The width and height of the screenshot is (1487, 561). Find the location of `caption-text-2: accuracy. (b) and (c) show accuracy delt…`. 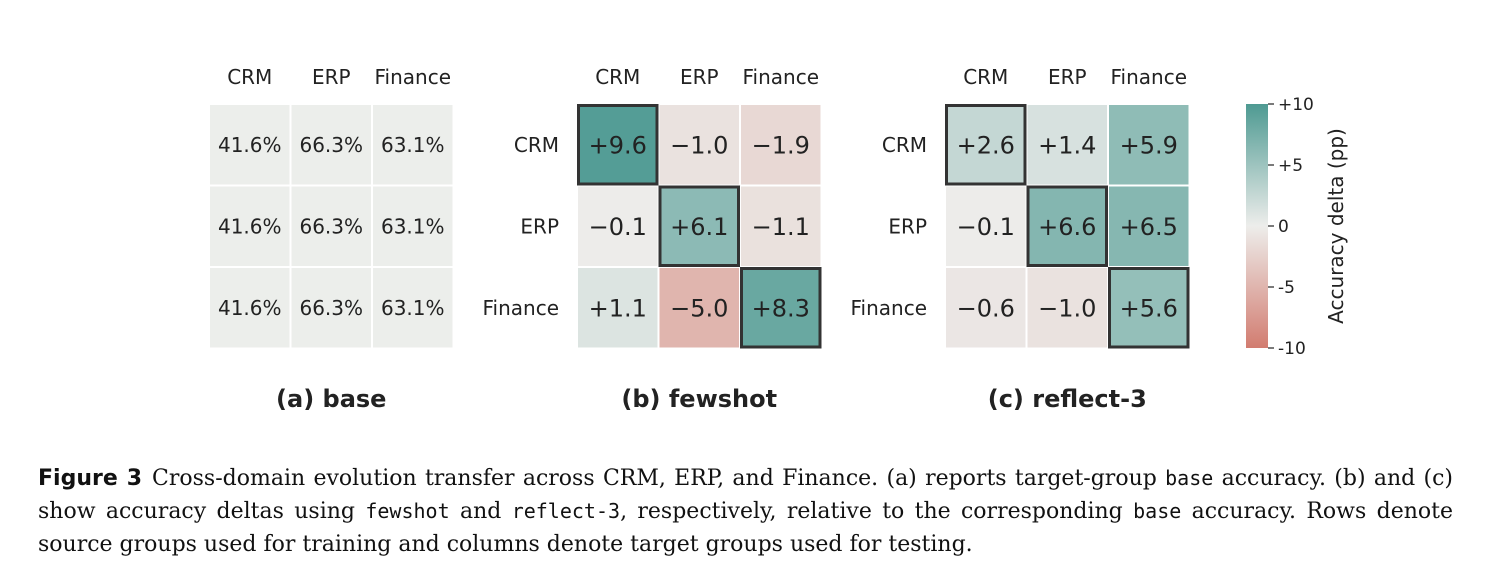

caption-text-2: accuracy. (b) and (c) show accuracy delt… is located at coordinates (746, 495).